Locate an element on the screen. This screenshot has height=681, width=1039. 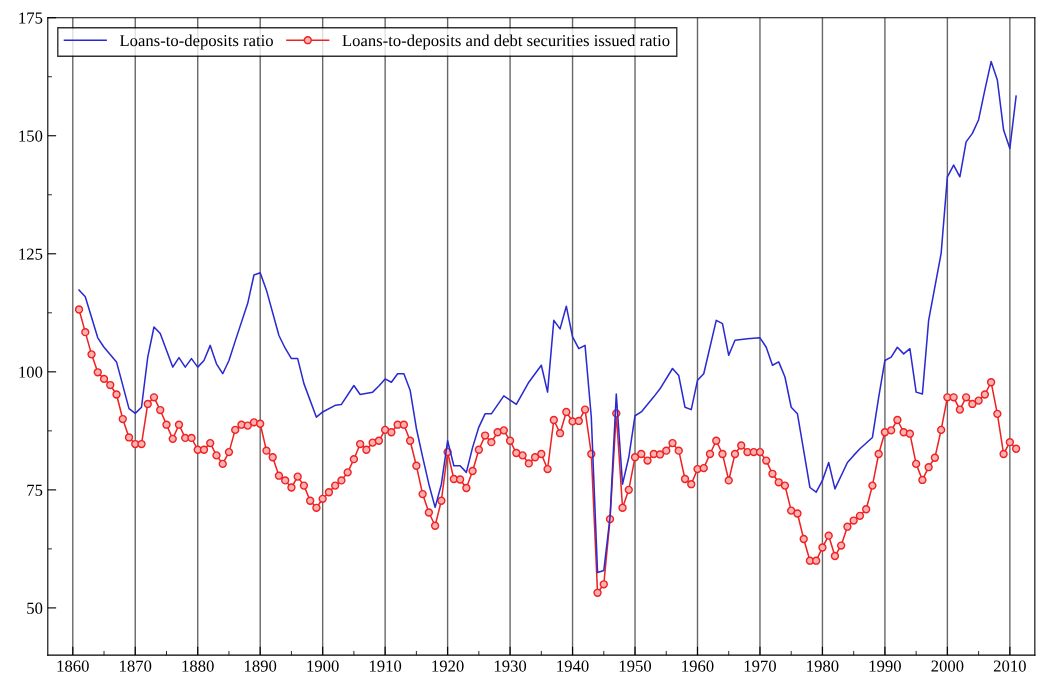
y-tick-label: 75 is located at coordinates (35, 490).